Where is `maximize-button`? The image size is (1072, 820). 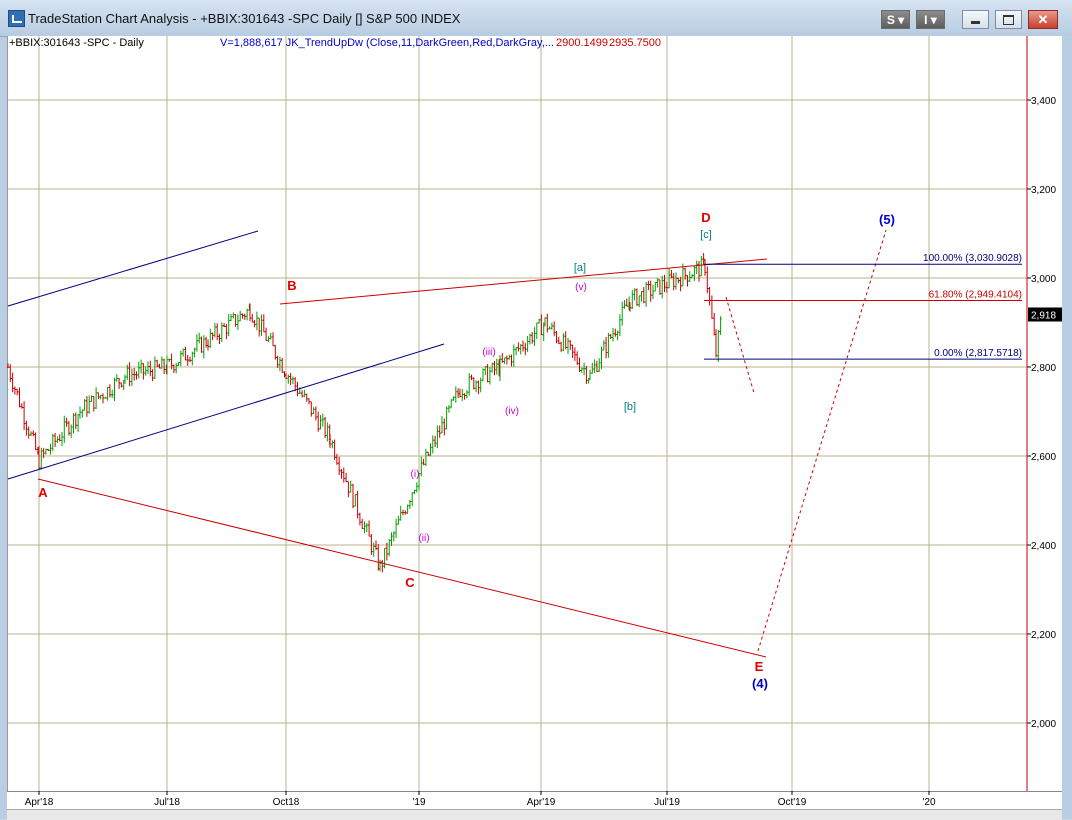 maximize-button is located at coordinates (1008, 19).